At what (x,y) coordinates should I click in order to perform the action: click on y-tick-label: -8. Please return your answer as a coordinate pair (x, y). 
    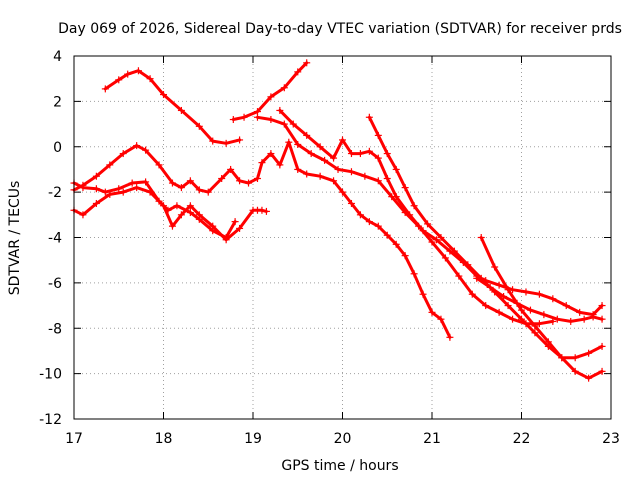
    Looking at the image, I should click on (55, 329).